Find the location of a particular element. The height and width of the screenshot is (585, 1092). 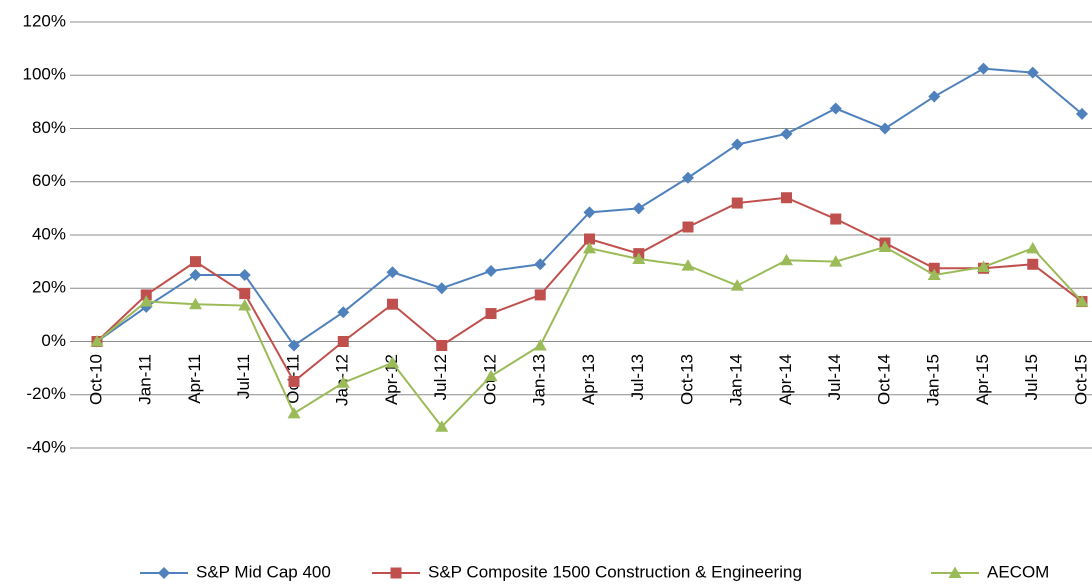

x-tick-label: Apr-15 is located at coordinates (982, 379).